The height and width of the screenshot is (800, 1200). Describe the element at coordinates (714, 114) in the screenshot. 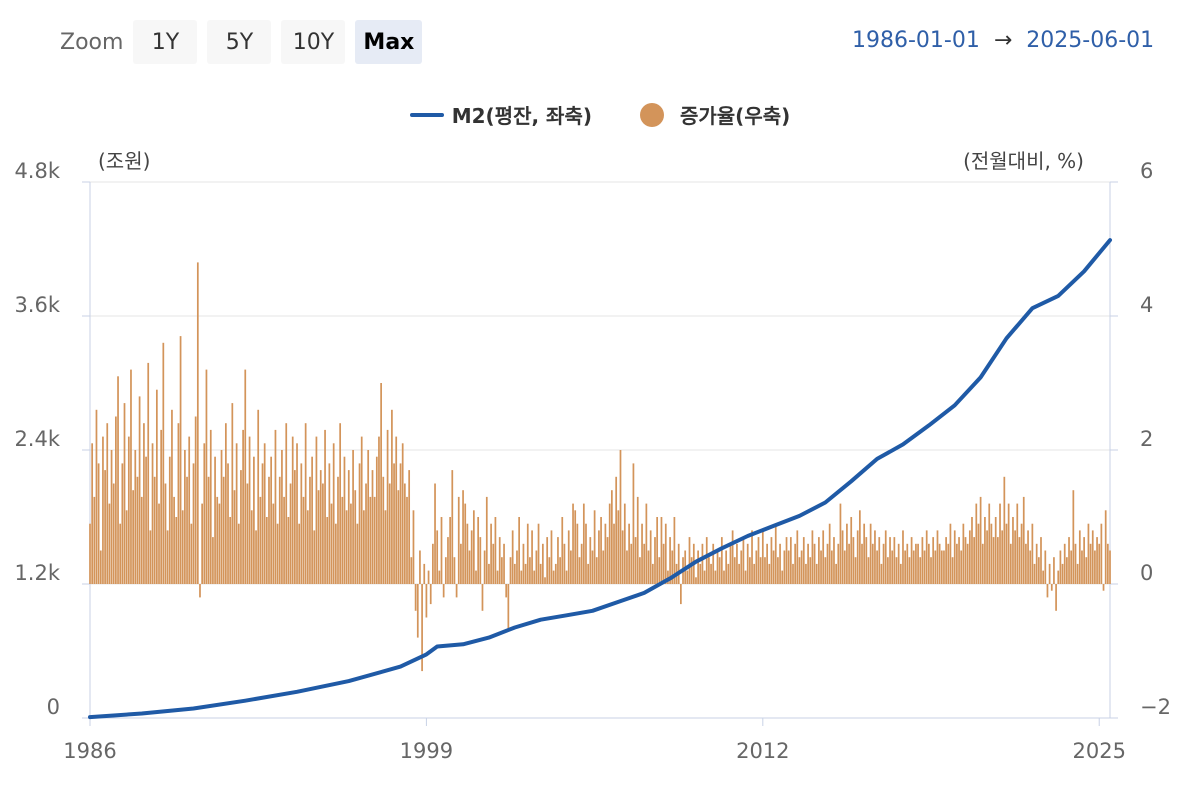

I see `legend-item-growth: 증가율(우축)` at that location.